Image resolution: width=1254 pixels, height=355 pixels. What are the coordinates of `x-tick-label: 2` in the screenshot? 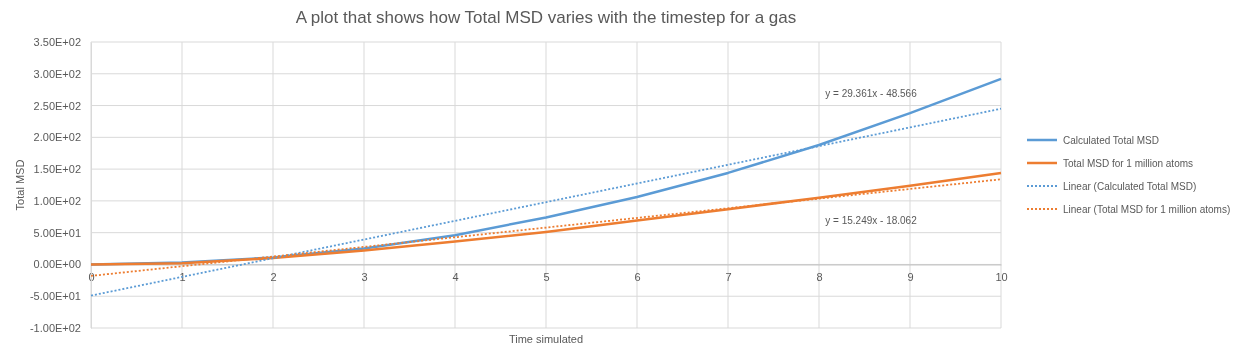 It's located at (273, 277).